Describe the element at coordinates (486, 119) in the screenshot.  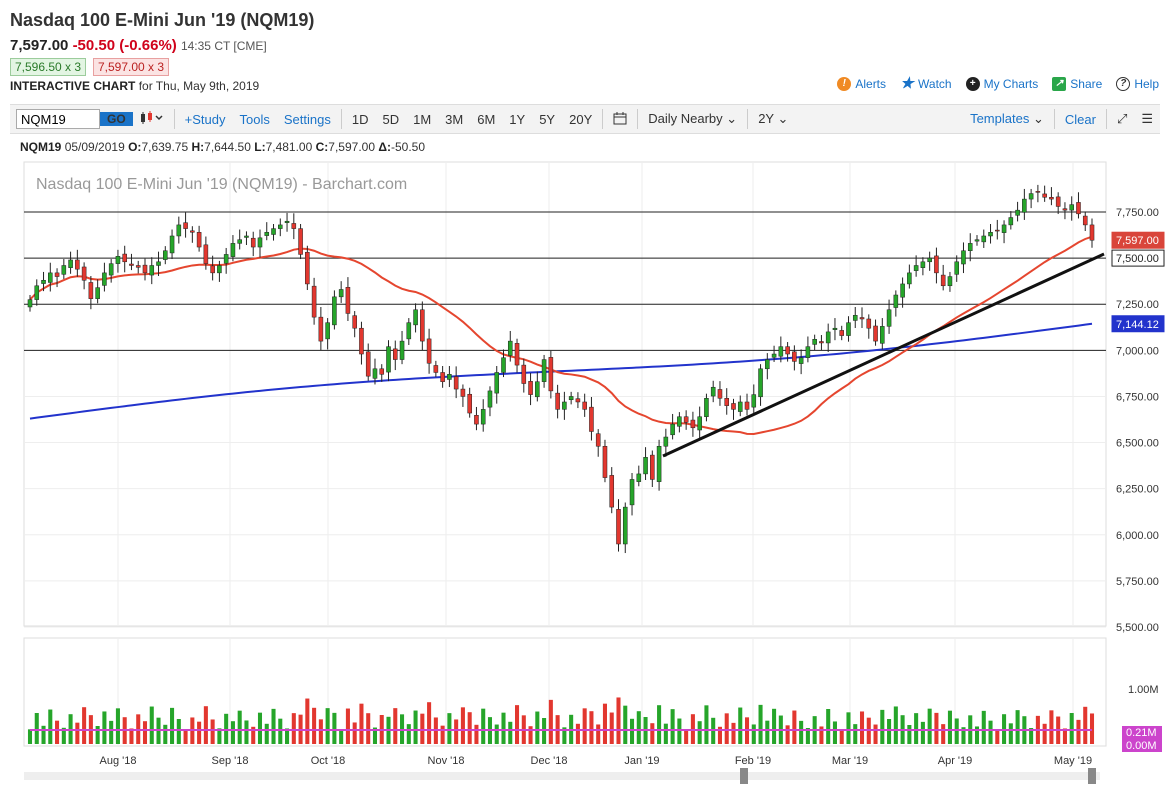
I see `period-6m: 6M` at that location.